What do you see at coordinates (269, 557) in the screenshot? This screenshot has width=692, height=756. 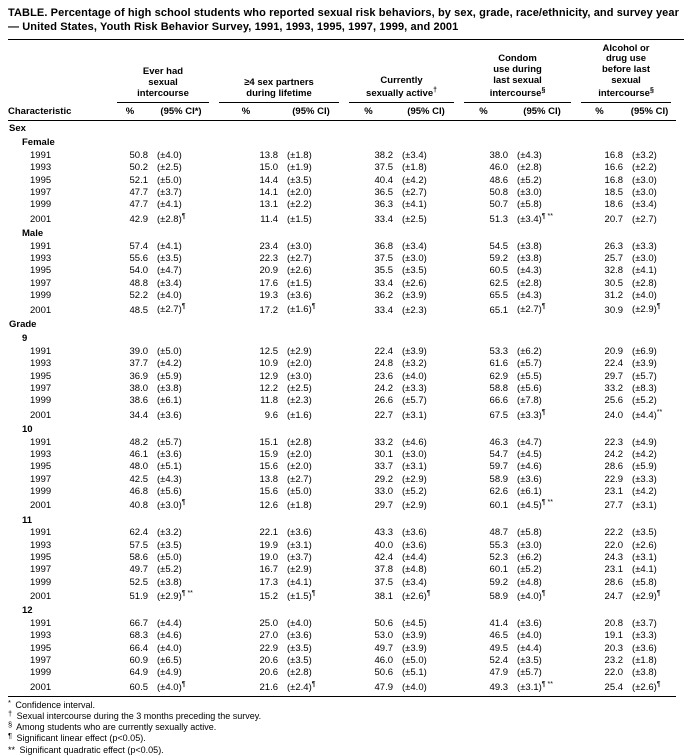 I see `pct-cell: 19.0` at bounding box center [269, 557].